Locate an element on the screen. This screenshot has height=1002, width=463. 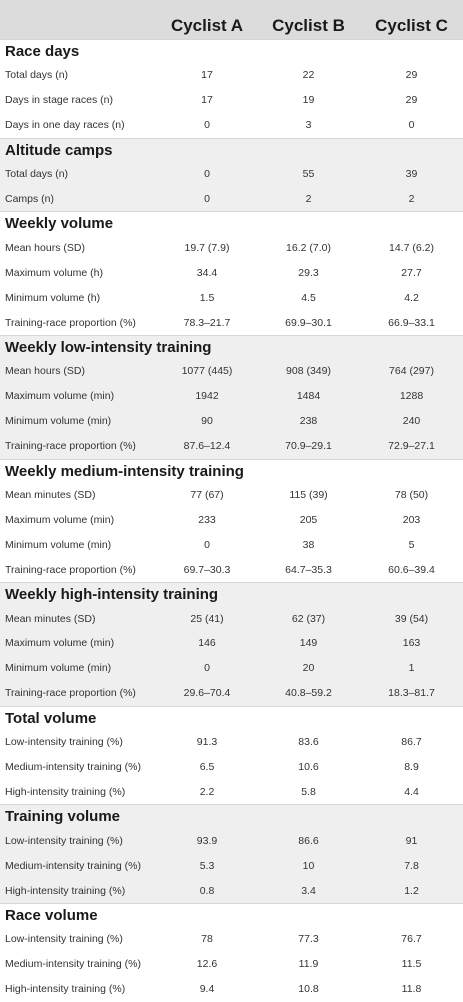
cell-cyclist-b: 10 is located at coordinates (308, 866).